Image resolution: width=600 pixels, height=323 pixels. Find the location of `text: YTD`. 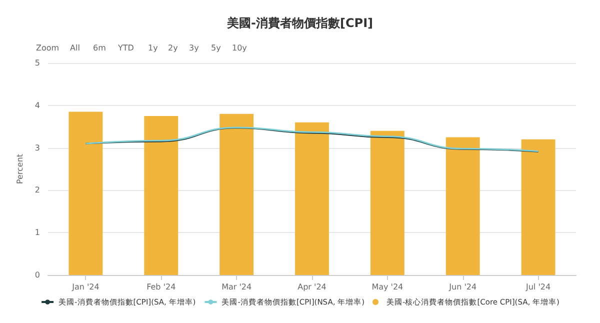

text: YTD is located at coordinates (125, 48).